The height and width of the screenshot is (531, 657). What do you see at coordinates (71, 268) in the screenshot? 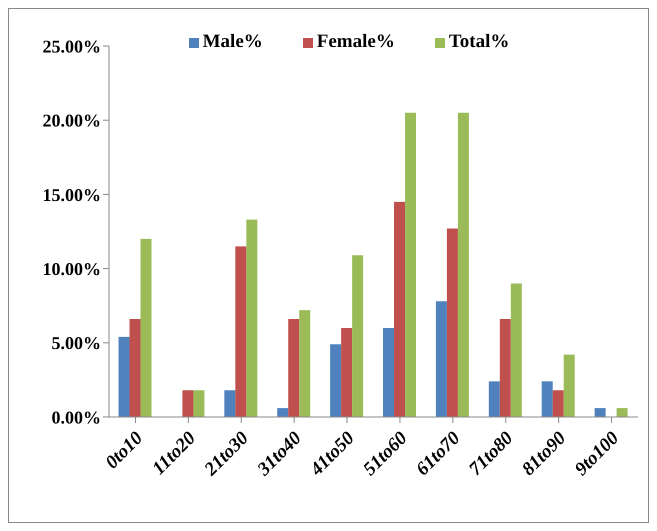
I see `y-tick-label: 10.00%` at bounding box center [71, 268].